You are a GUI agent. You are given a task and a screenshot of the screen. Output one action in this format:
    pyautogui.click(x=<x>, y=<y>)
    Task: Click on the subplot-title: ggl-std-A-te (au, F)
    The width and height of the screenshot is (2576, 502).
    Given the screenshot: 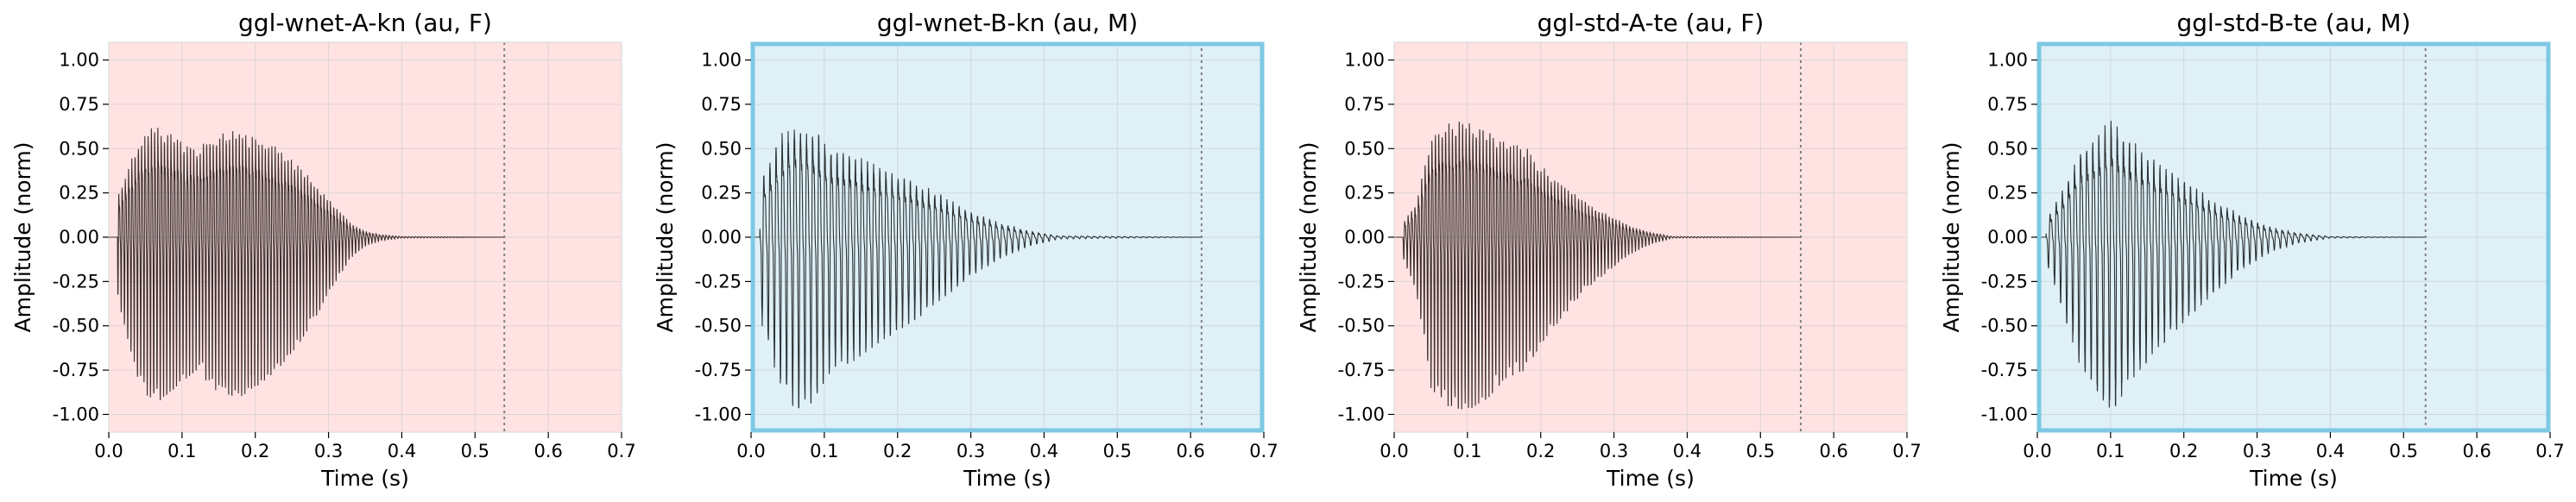 What is the action you would take?
    pyautogui.click(x=1651, y=23)
    